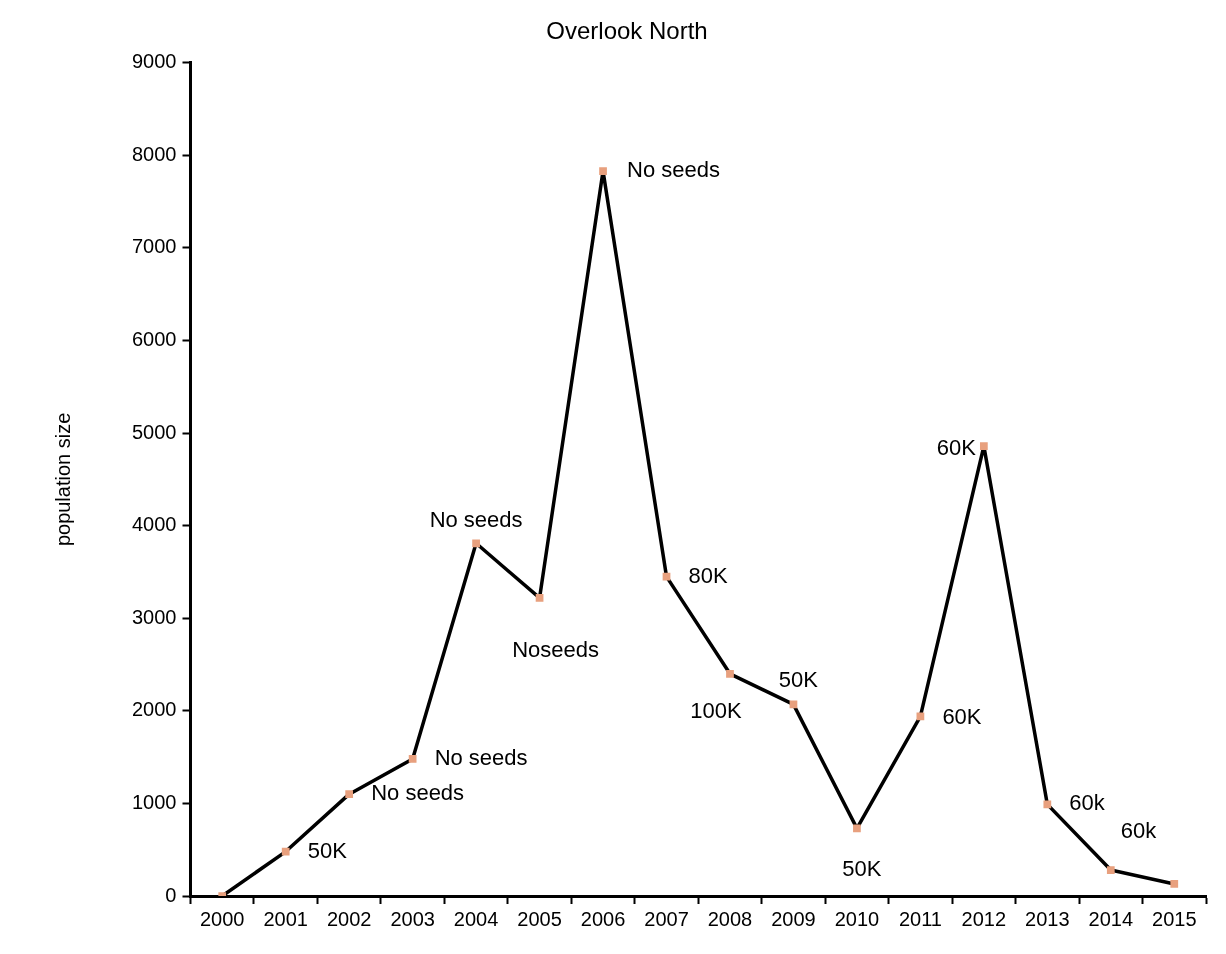 This screenshot has width=1226, height=954. Describe the element at coordinates (627, 31) in the screenshot. I see `chart-title: Overlook North` at that location.